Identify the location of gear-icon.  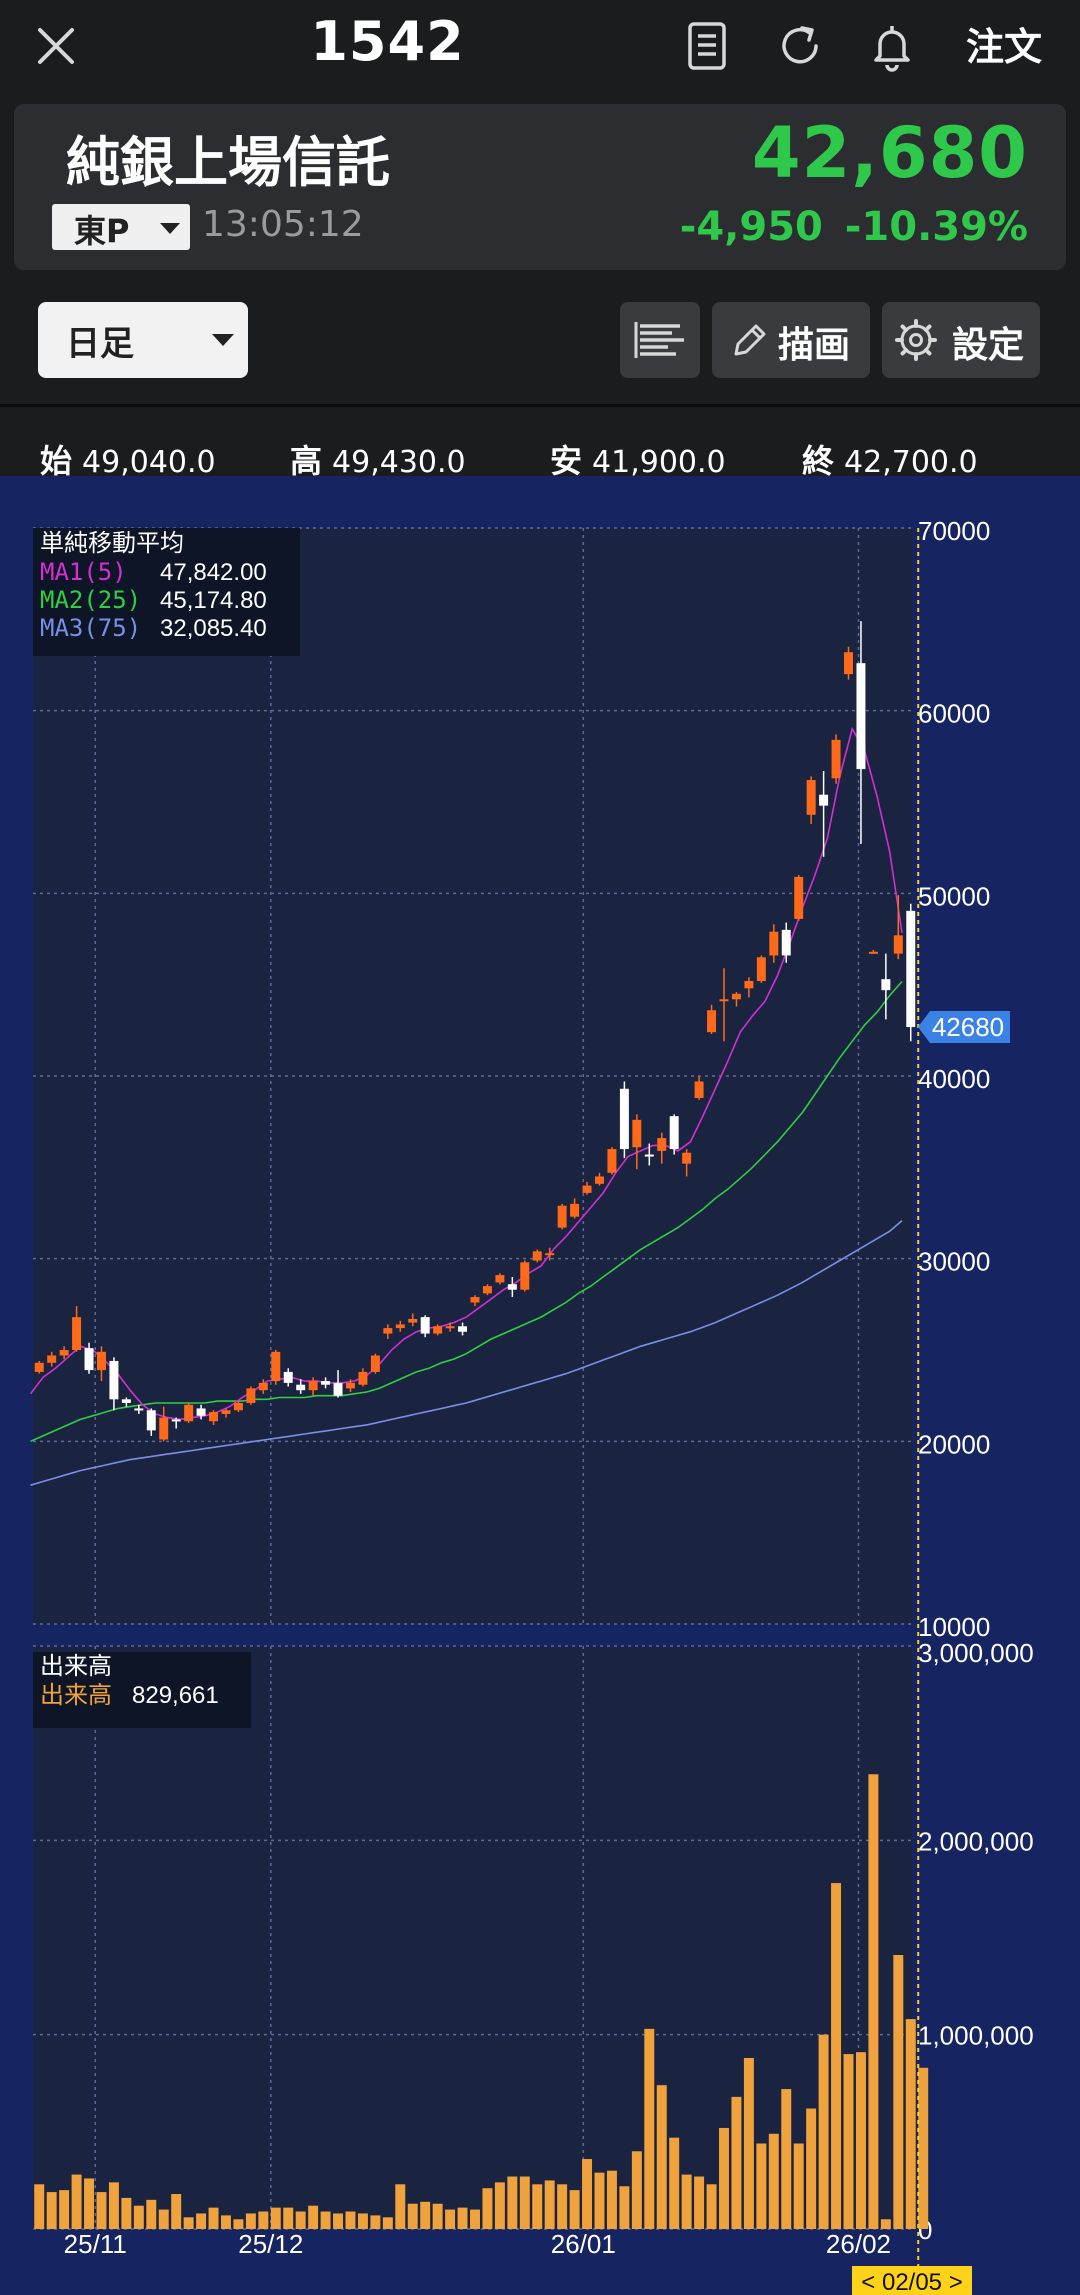
(916, 340).